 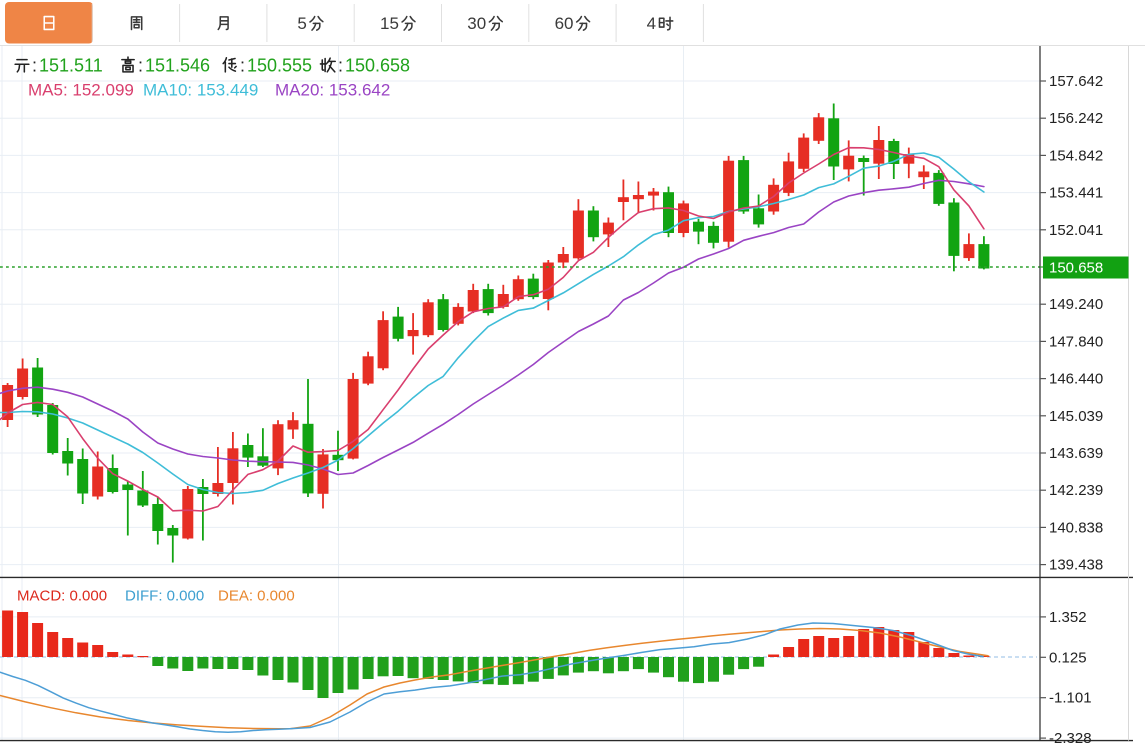 What do you see at coordinates (1076, 453) in the screenshot?
I see `svg-text: 143.639` at bounding box center [1076, 453].